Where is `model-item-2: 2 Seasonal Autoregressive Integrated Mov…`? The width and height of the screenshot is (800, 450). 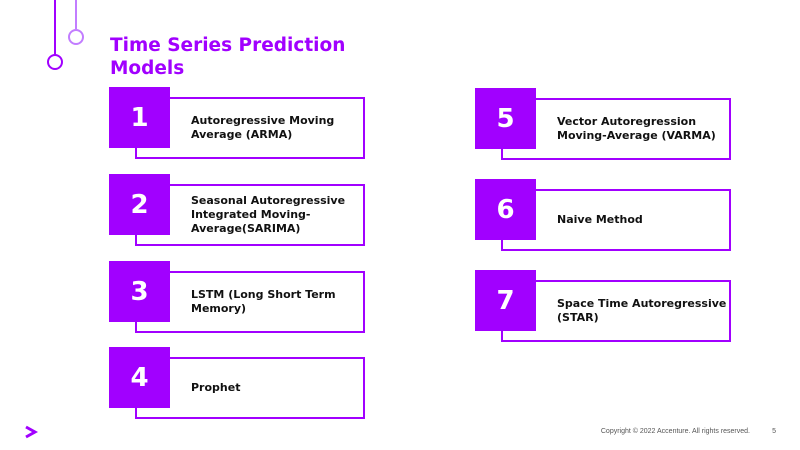 model-item-2: 2 Seasonal Autoregressive Integrated Mov… is located at coordinates (237, 210).